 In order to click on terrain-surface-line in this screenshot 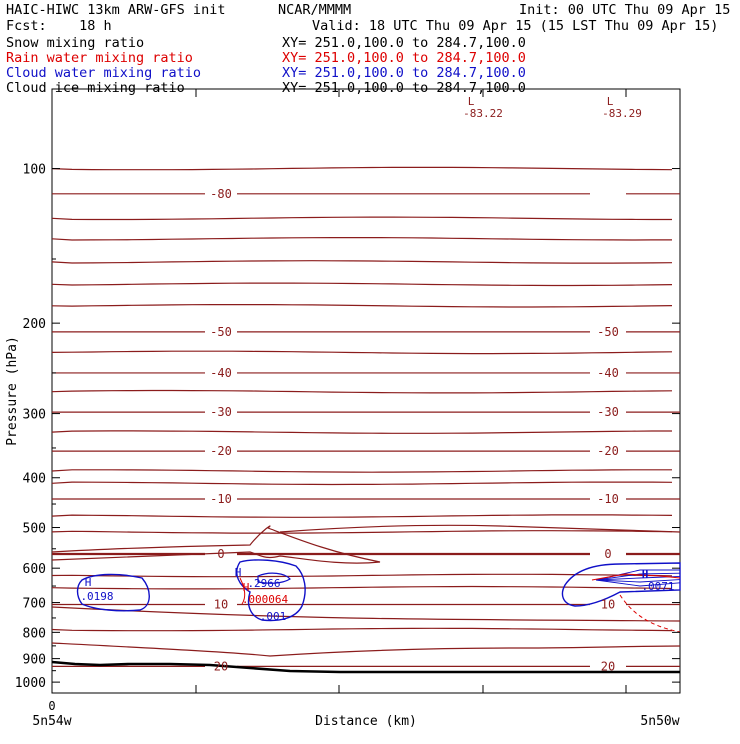, I will do `click(365, 667)`.